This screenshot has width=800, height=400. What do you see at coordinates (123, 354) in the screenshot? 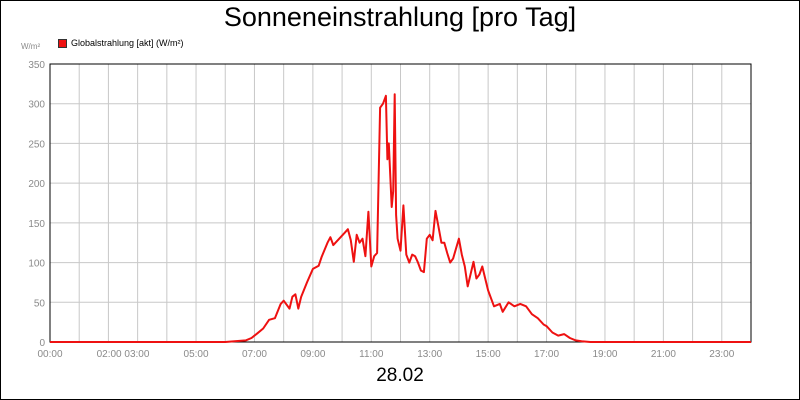
I see `x-tick-label: 02:00 03:00` at bounding box center [123, 354].